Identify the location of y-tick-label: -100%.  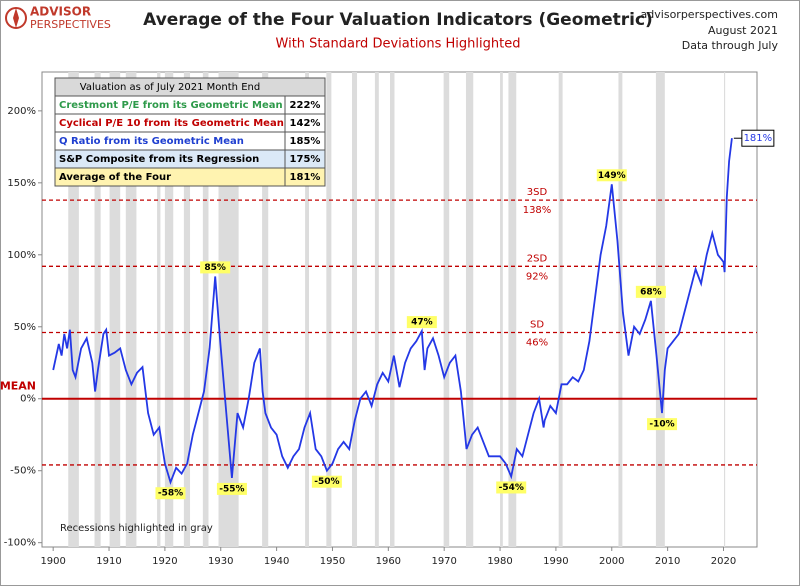
(20, 543).